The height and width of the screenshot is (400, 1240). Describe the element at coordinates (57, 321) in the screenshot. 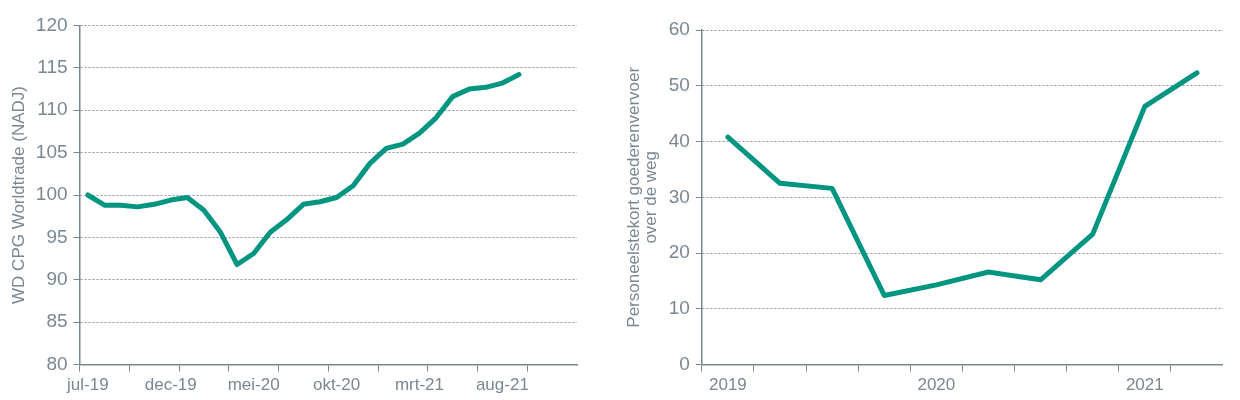

I see `y-tick-label: 85` at that location.